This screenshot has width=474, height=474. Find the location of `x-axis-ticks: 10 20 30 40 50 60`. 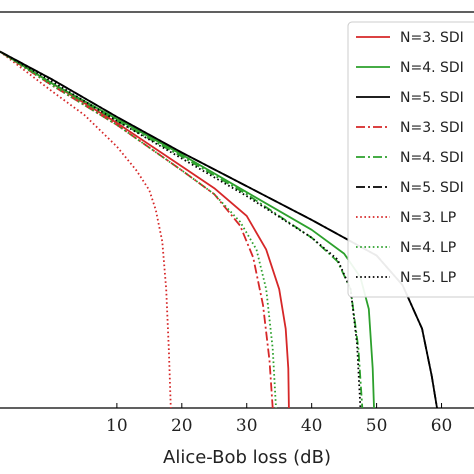

x-axis-ticks: 10 20 30 40 50 60 is located at coordinates (279, 419).